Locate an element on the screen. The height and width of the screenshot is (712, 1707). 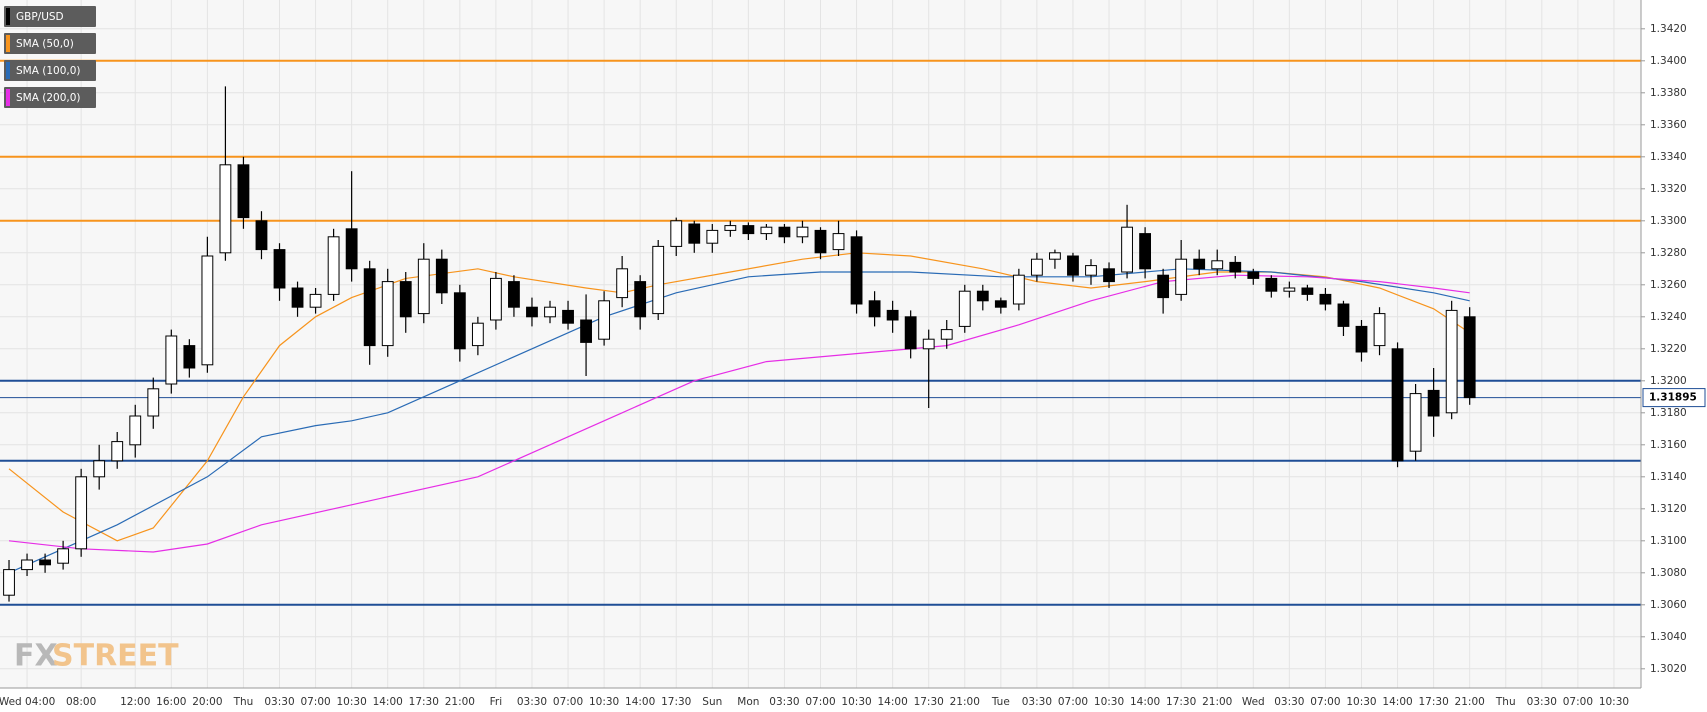
x-tick-label: 12:00 is located at coordinates (135, 702).